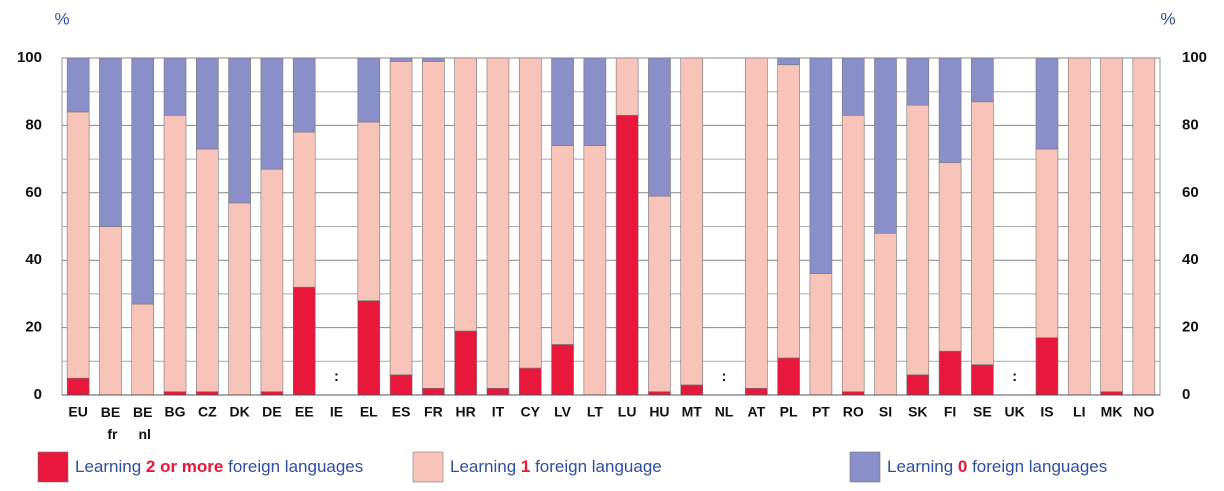  Describe the element at coordinates (627, 412) in the screenshot. I see `x-tick-label: LU` at that location.